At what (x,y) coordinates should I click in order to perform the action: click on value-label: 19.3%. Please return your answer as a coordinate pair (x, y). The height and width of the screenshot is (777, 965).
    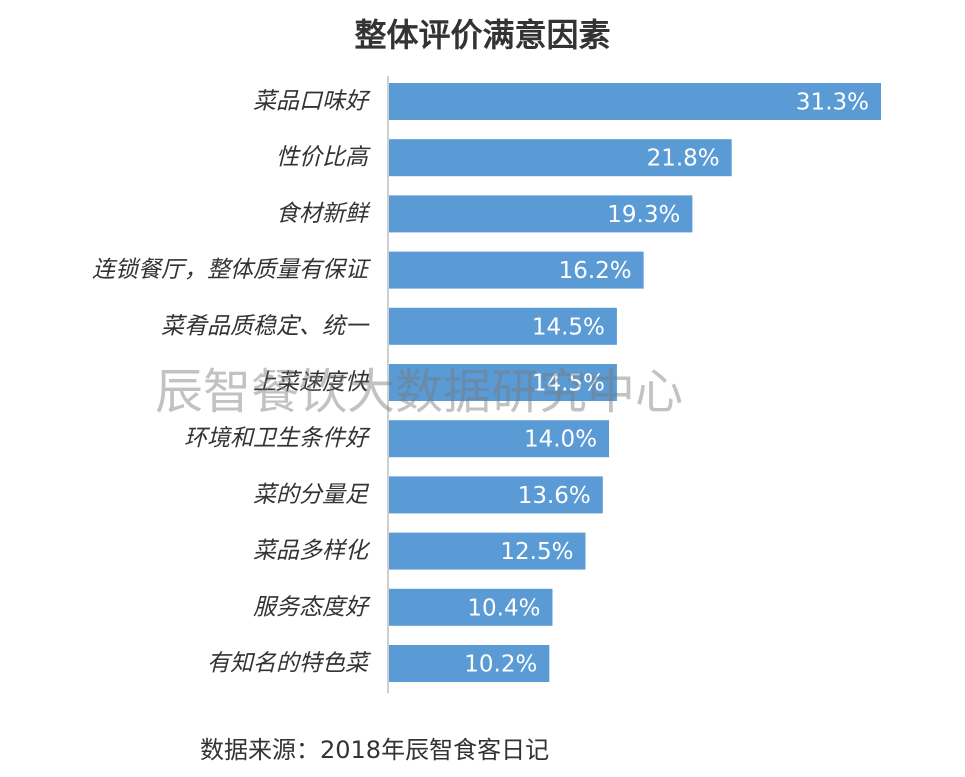
    Looking at the image, I should click on (643, 215).